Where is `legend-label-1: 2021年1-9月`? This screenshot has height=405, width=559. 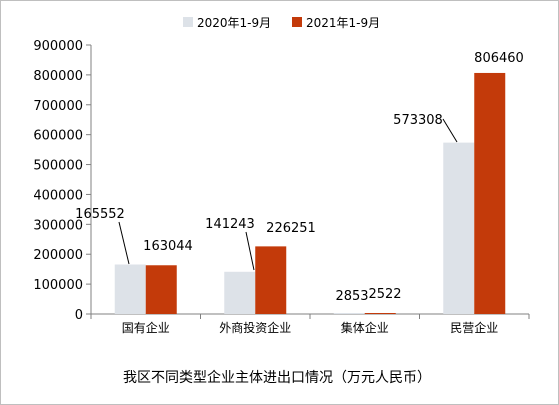
legend-label-1: 2021年1-9月 is located at coordinates (343, 23).